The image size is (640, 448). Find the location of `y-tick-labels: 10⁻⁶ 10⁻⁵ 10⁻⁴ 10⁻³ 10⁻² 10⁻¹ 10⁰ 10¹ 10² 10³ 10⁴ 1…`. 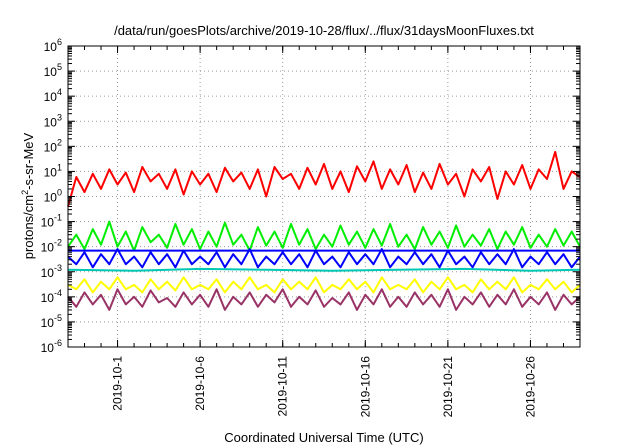

y-tick-labels: 10⁻⁶ 10⁻⁵ 10⁻⁴ 10⁻³ 10⁻² 10⁻¹ 10⁰ 10¹ 10² 10³ 10⁴ 1… is located at coordinates (51, 196).